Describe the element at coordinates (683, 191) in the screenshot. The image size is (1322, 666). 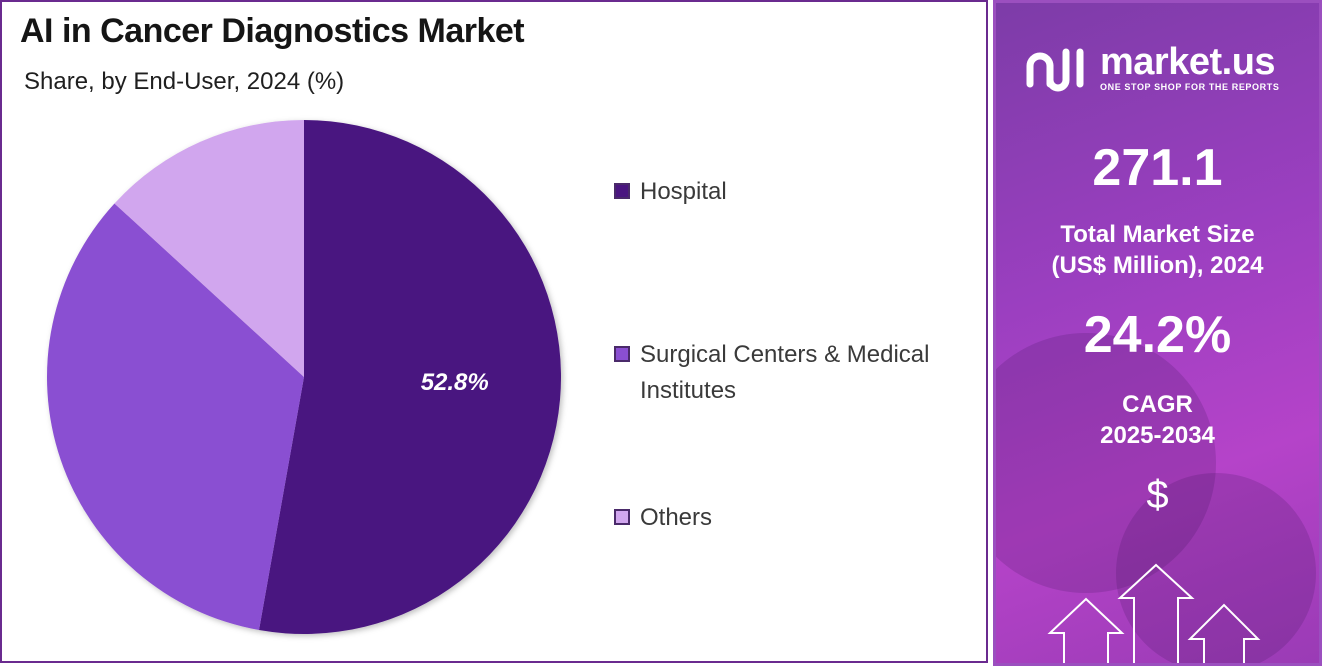
I see `legend-label: Hospital` at that location.